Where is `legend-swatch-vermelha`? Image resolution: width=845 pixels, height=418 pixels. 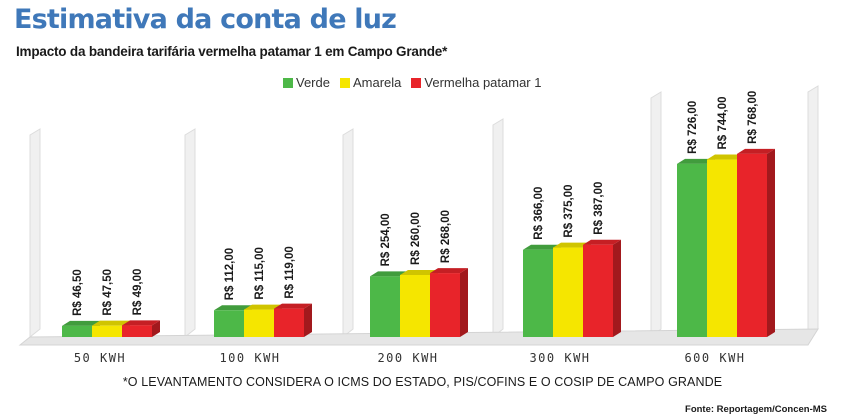 legend-swatch-vermelha is located at coordinates (416, 82).